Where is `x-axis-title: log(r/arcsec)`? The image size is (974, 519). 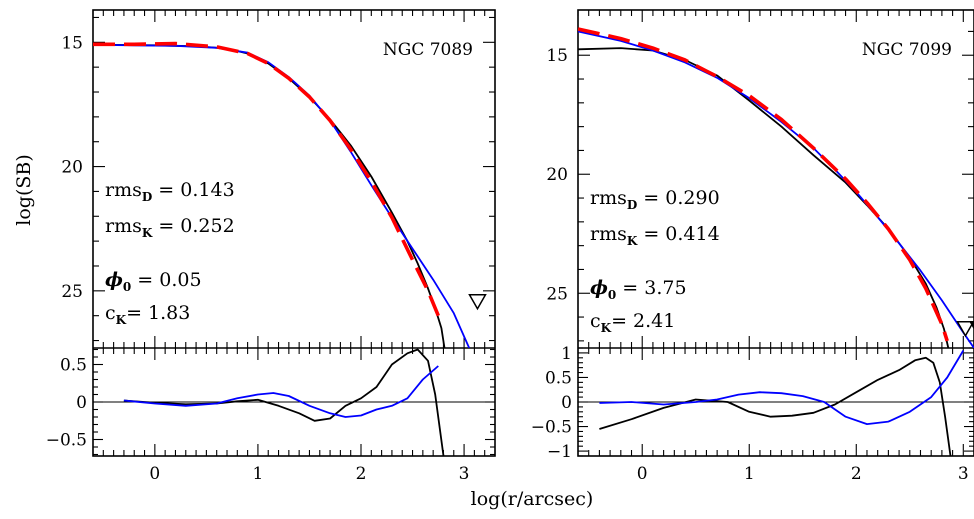
x-axis-title: log(r/arcsec) is located at coordinates (532, 499).